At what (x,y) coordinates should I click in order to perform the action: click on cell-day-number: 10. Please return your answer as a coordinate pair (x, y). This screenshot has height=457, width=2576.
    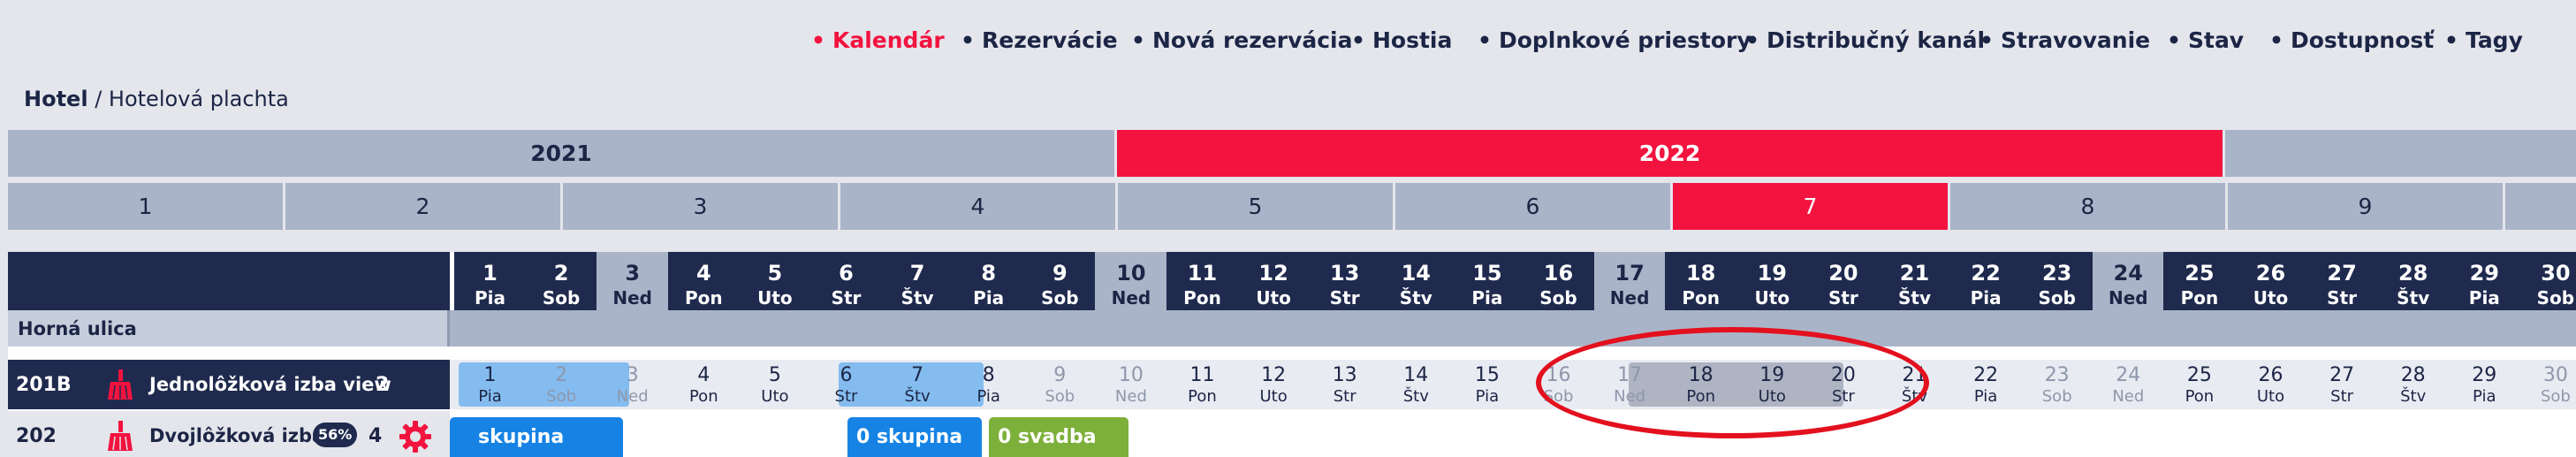
    Looking at the image, I should click on (1131, 375).